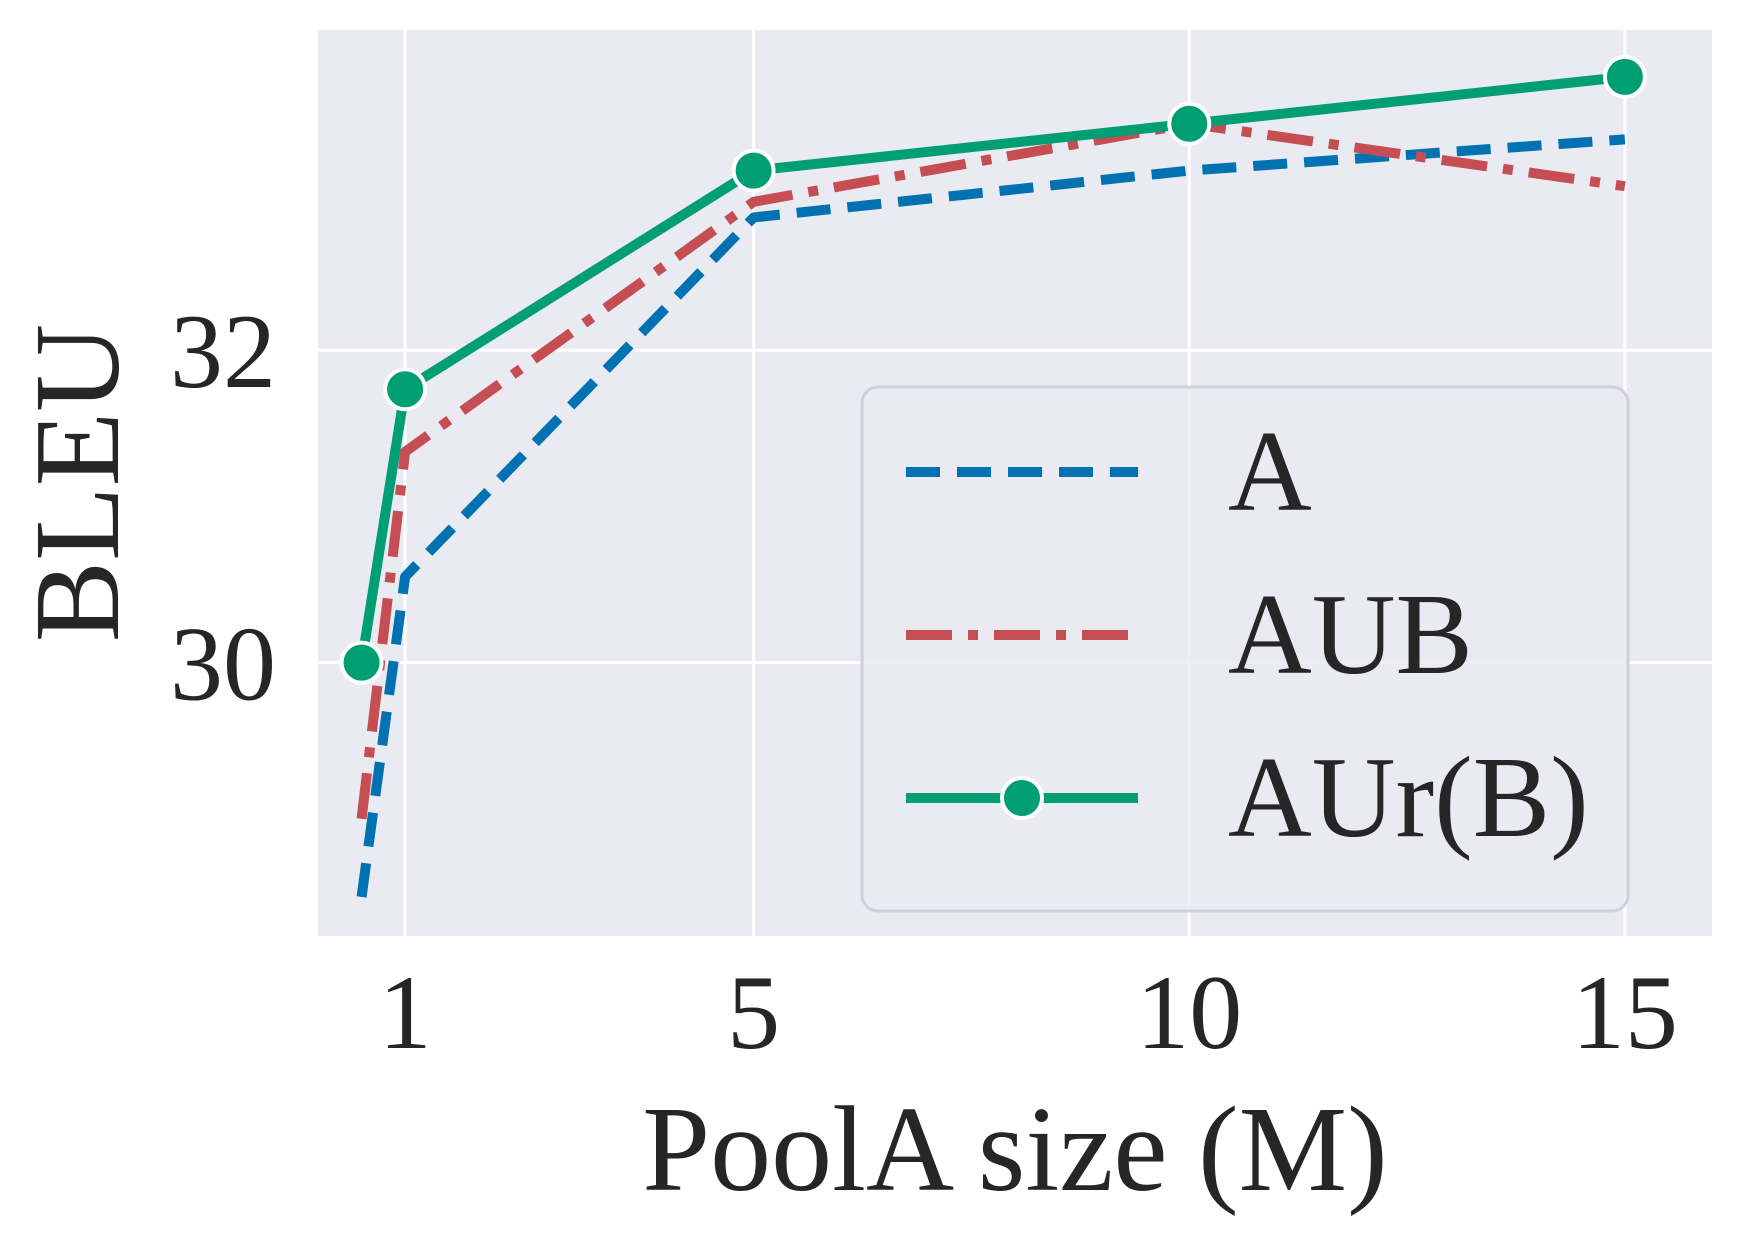 The height and width of the screenshot is (1241, 1739). Describe the element at coordinates (1625, 1012) in the screenshot. I see `x-tick-label: 15` at that location.